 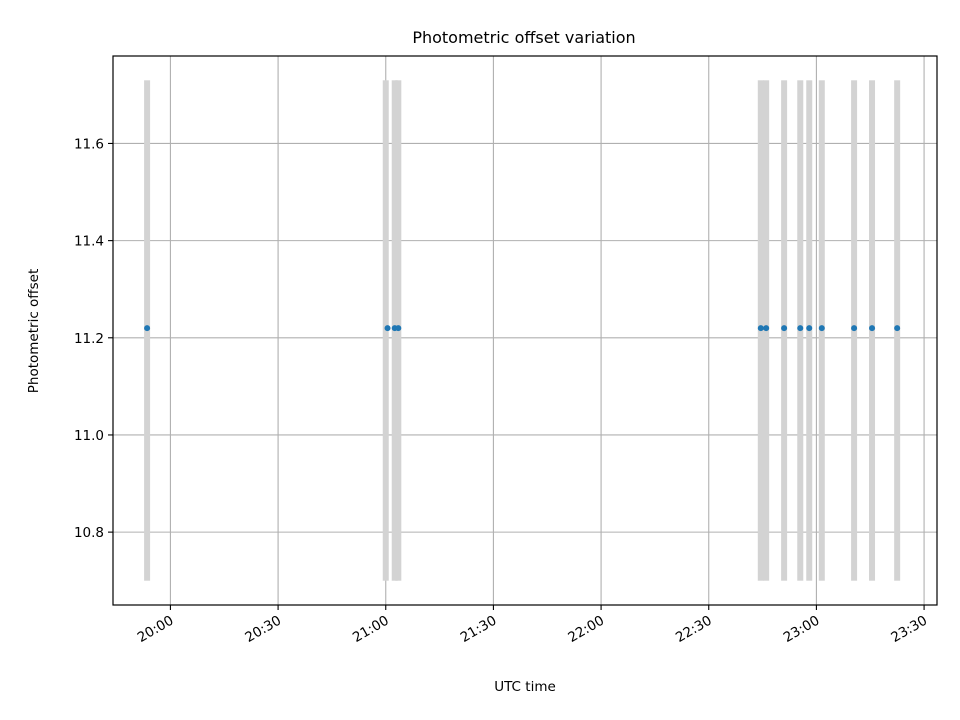 What do you see at coordinates (89, 144) in the screenshot?
I see `y-tick-label: 11.6` at bounding box center [89, 144].